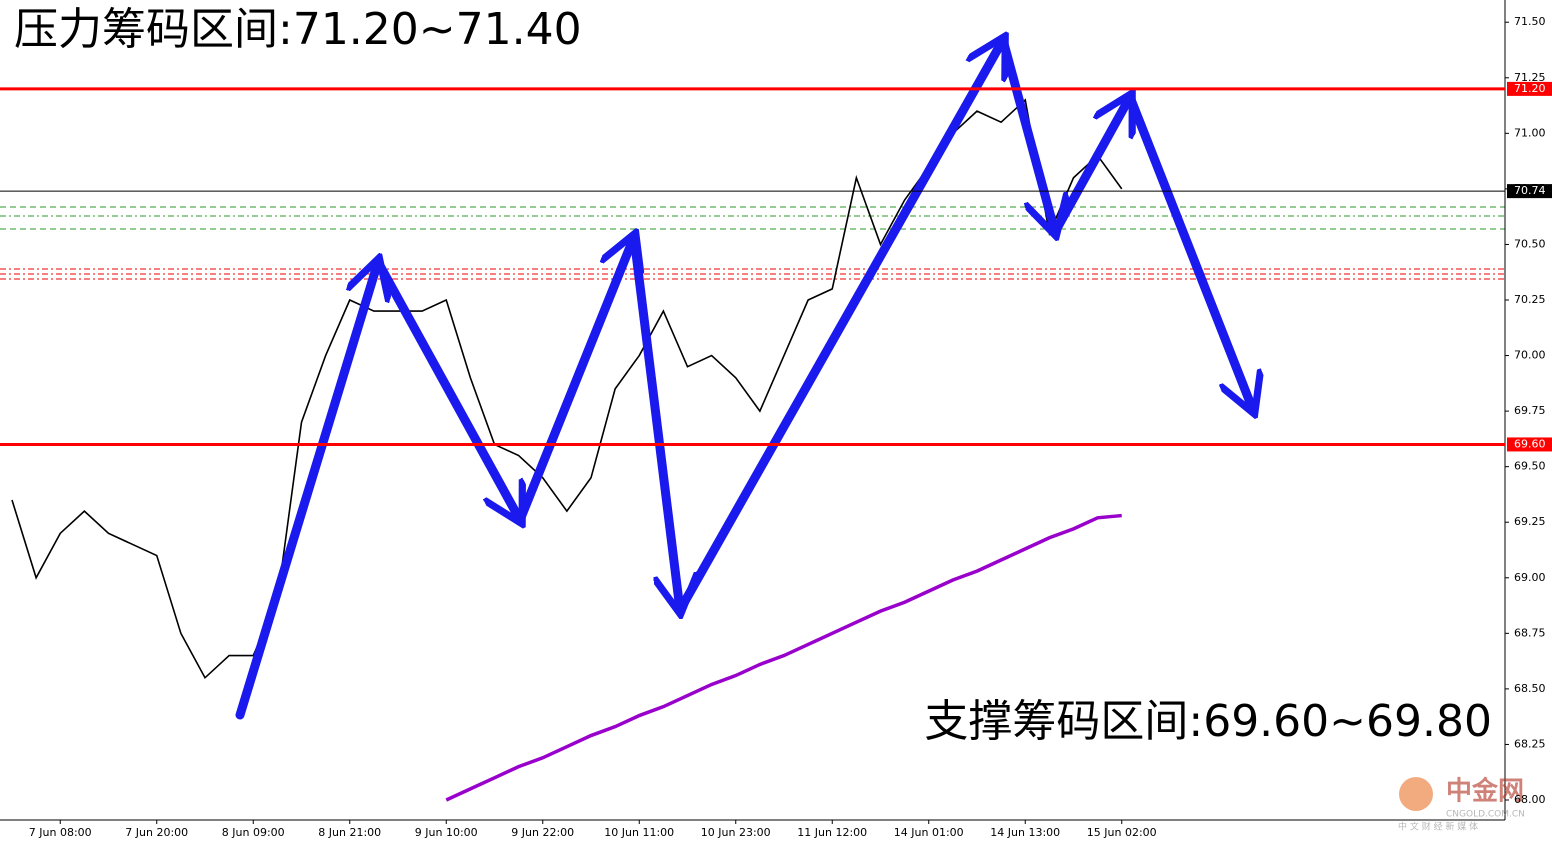 This screenshot has height=844, width=1552. I want to click on x-tick-label: 9 Jun 22:00, so click(542, 832).